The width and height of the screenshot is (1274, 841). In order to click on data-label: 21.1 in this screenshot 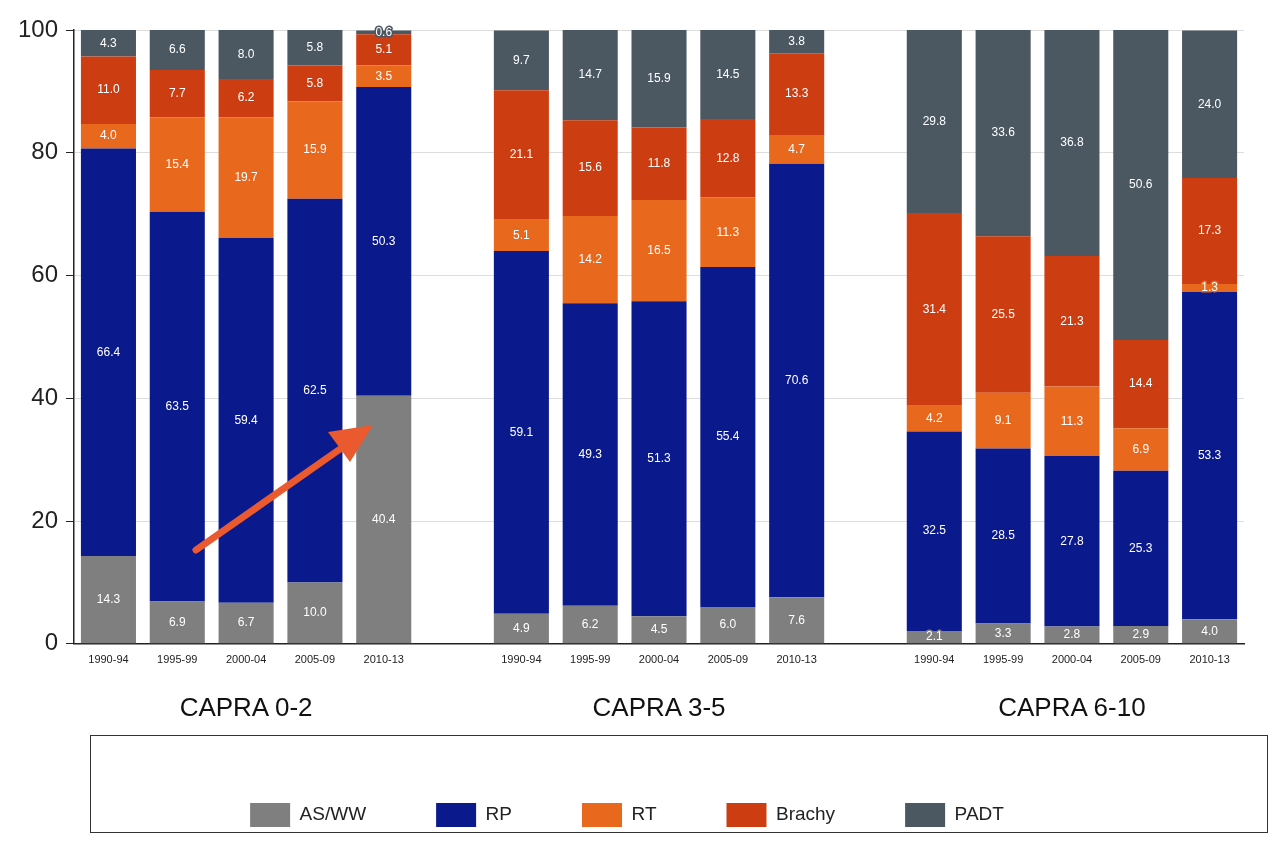, I will do `click(521, 154)`.